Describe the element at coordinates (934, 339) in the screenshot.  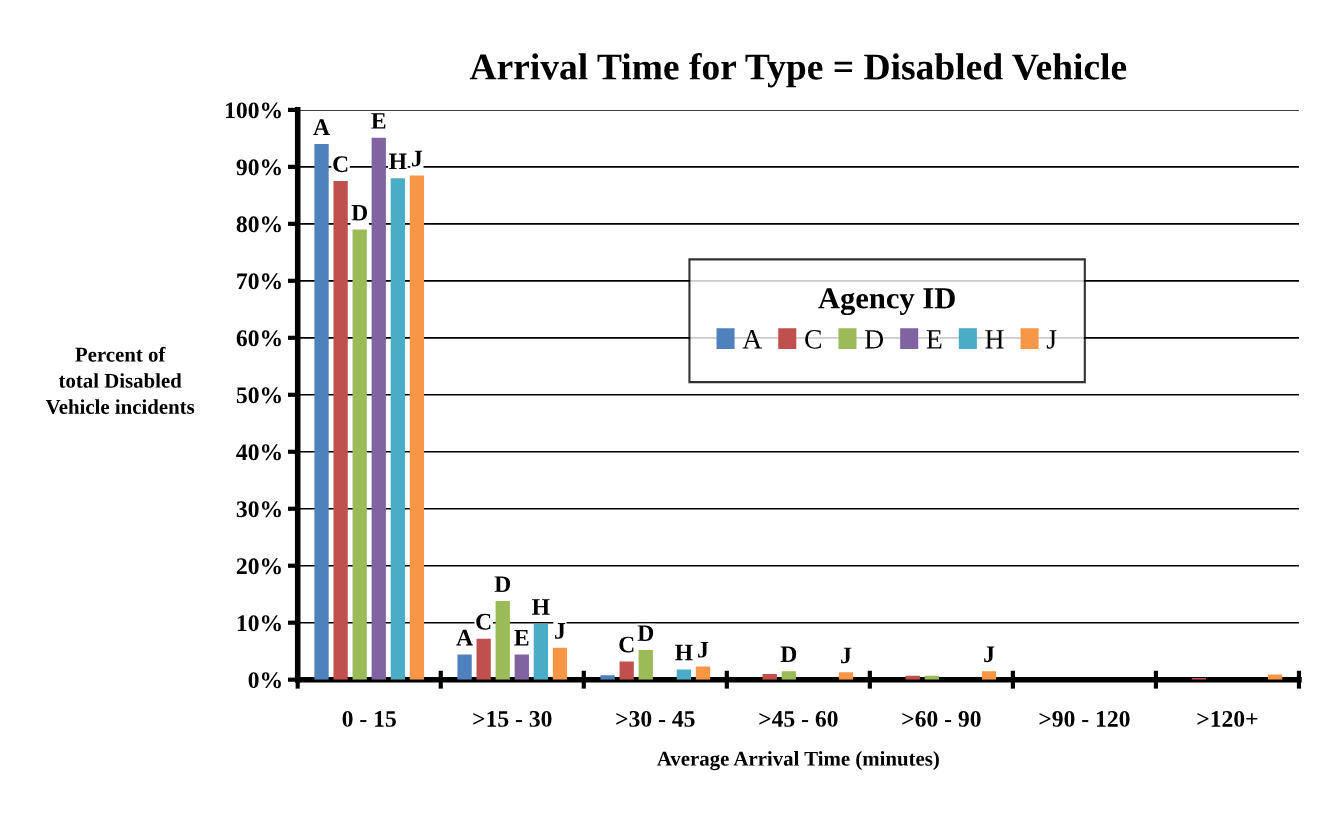
I see `legend-label: E` at that location.